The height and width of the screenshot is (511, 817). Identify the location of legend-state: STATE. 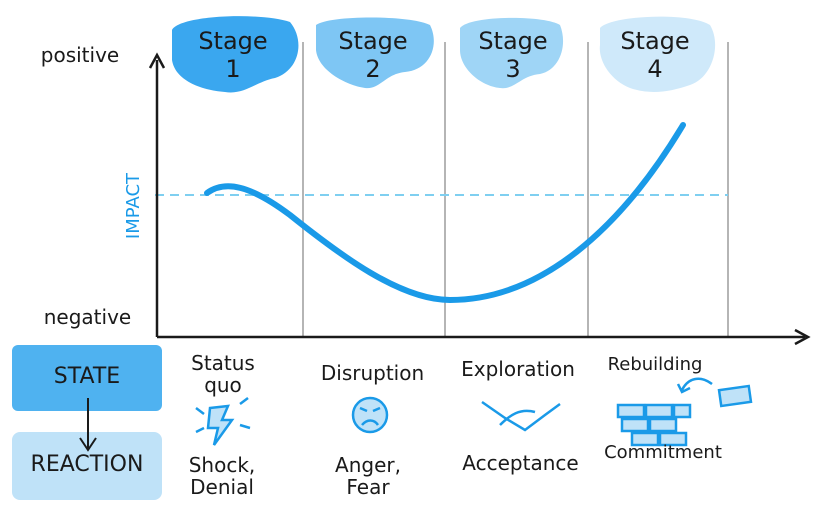
(87, 376).